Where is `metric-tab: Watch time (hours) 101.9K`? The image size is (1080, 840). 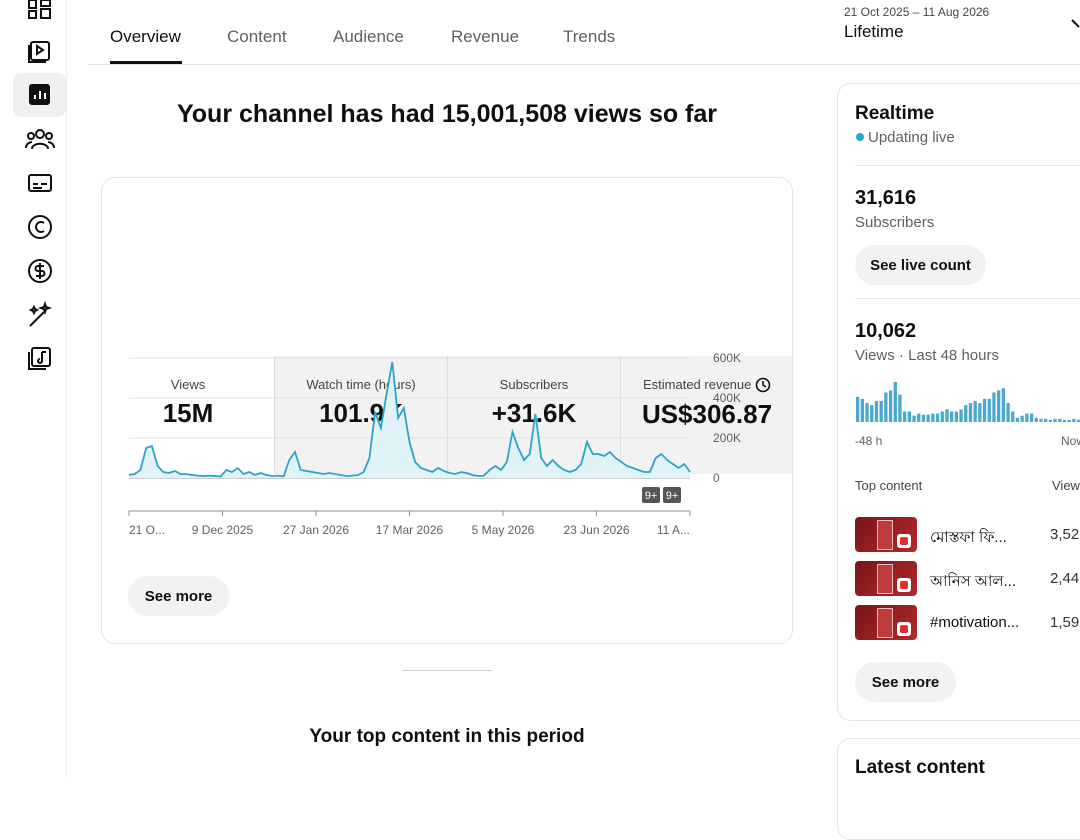
metric-tab: Watch time (hours) 101.9K is located at coordinates (360, 415).